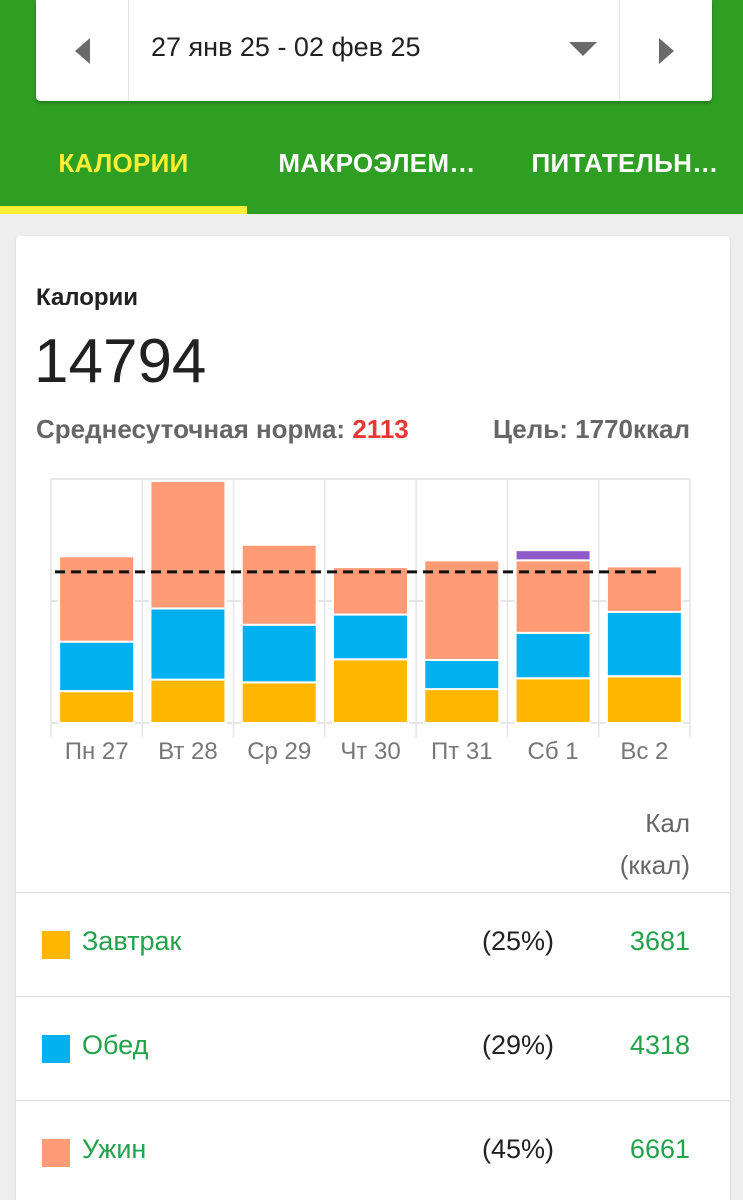 This screenshot has height=1200, width=743. What do you see at coordinates (517, 1149) in the screenshot?
I see `meal-percent: (45%)` at bounding box center [517, 1149].